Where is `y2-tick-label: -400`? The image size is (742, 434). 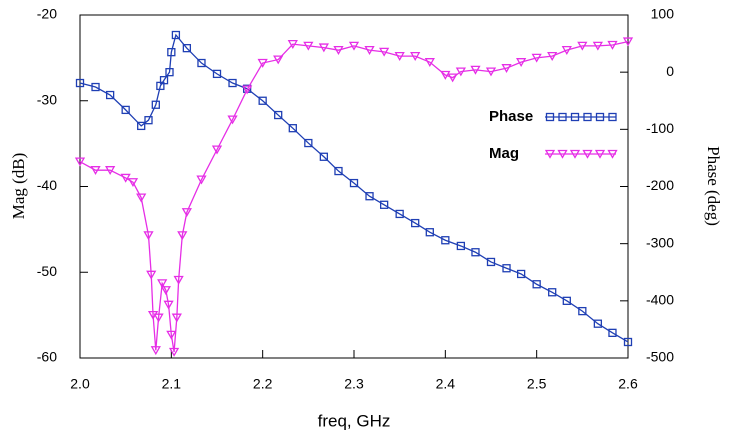
y2-tick-label: -400 is located at coordinates (660, 300).